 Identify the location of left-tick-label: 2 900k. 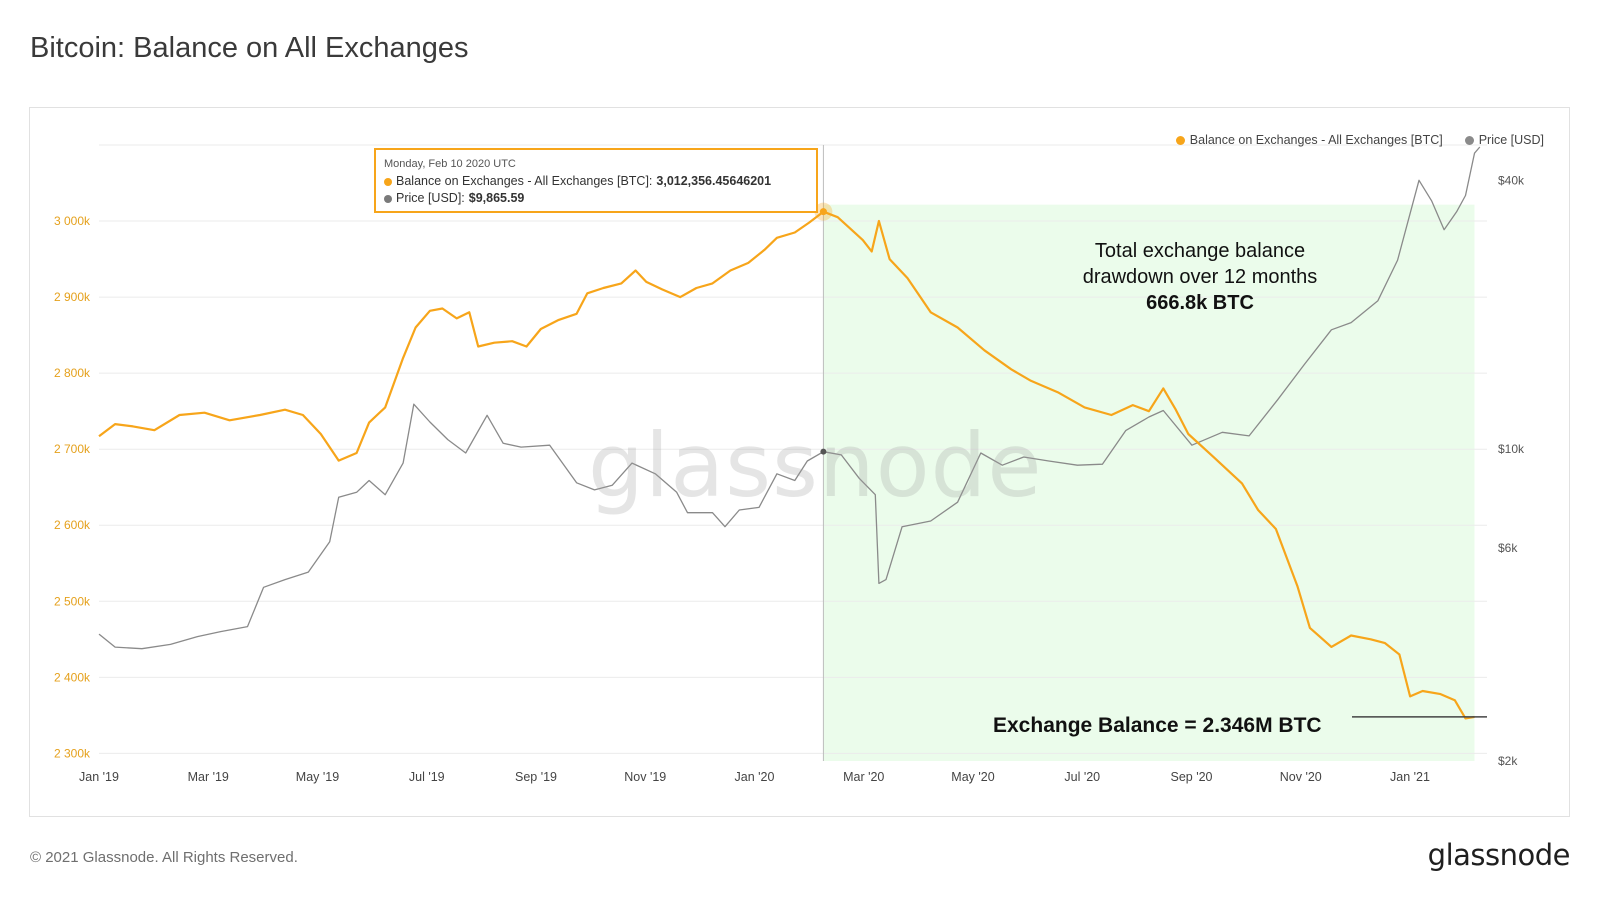
(72, 297).